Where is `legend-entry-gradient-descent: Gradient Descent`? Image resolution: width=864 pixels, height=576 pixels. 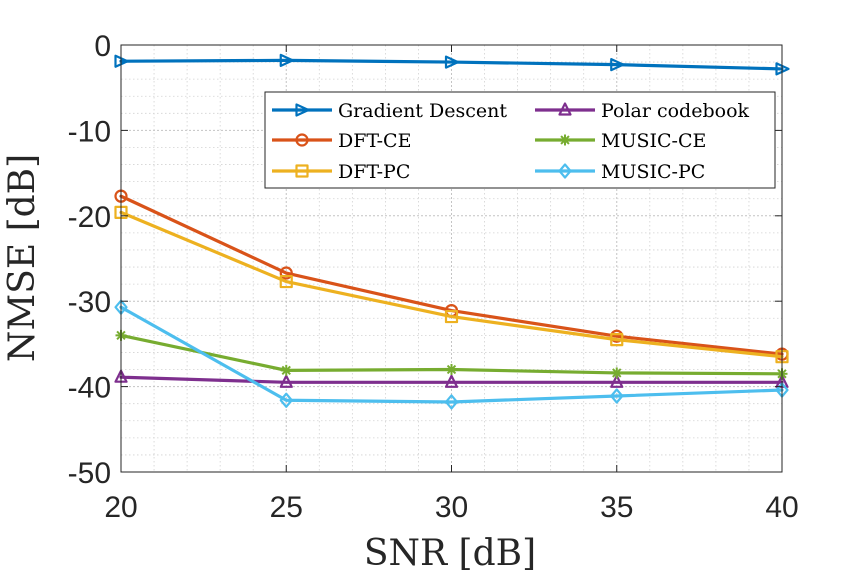 legend-entry-gradient-descent: Gradient Descent is located at coordinates (389, 111).